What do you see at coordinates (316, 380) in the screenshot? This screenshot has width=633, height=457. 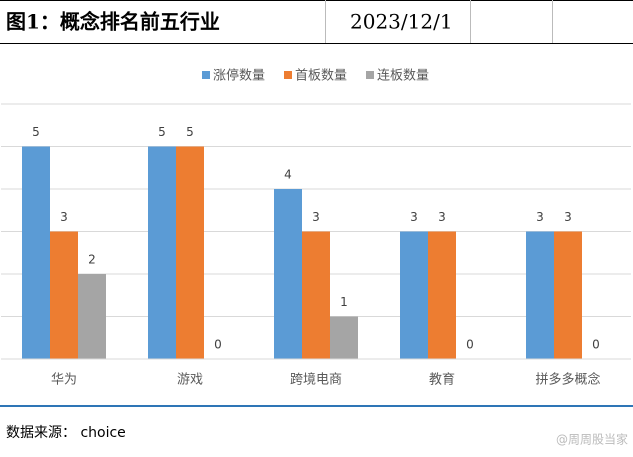 I see `x-tick-label: 跨境电商` at bounding box center [316, 380].